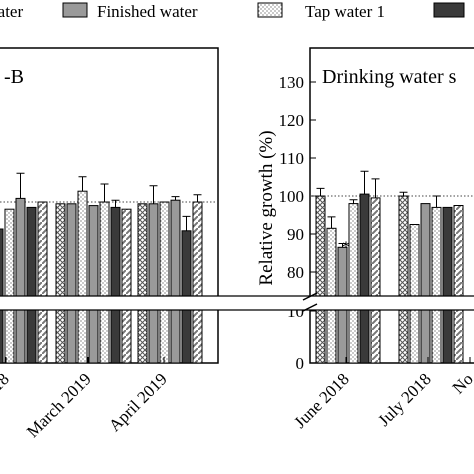  Describe the element at coordinates (115, 203) in the screenshot. I see `error-bar-left-g1-b5` at that location.